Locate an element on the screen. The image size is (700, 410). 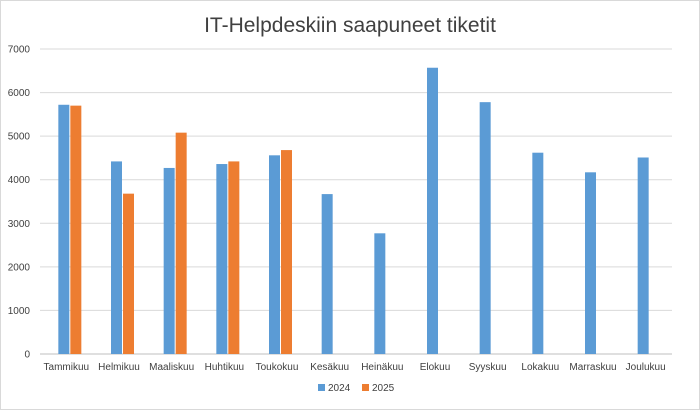
bar-2024-Marraskuu is located at coordinates (590, 263).